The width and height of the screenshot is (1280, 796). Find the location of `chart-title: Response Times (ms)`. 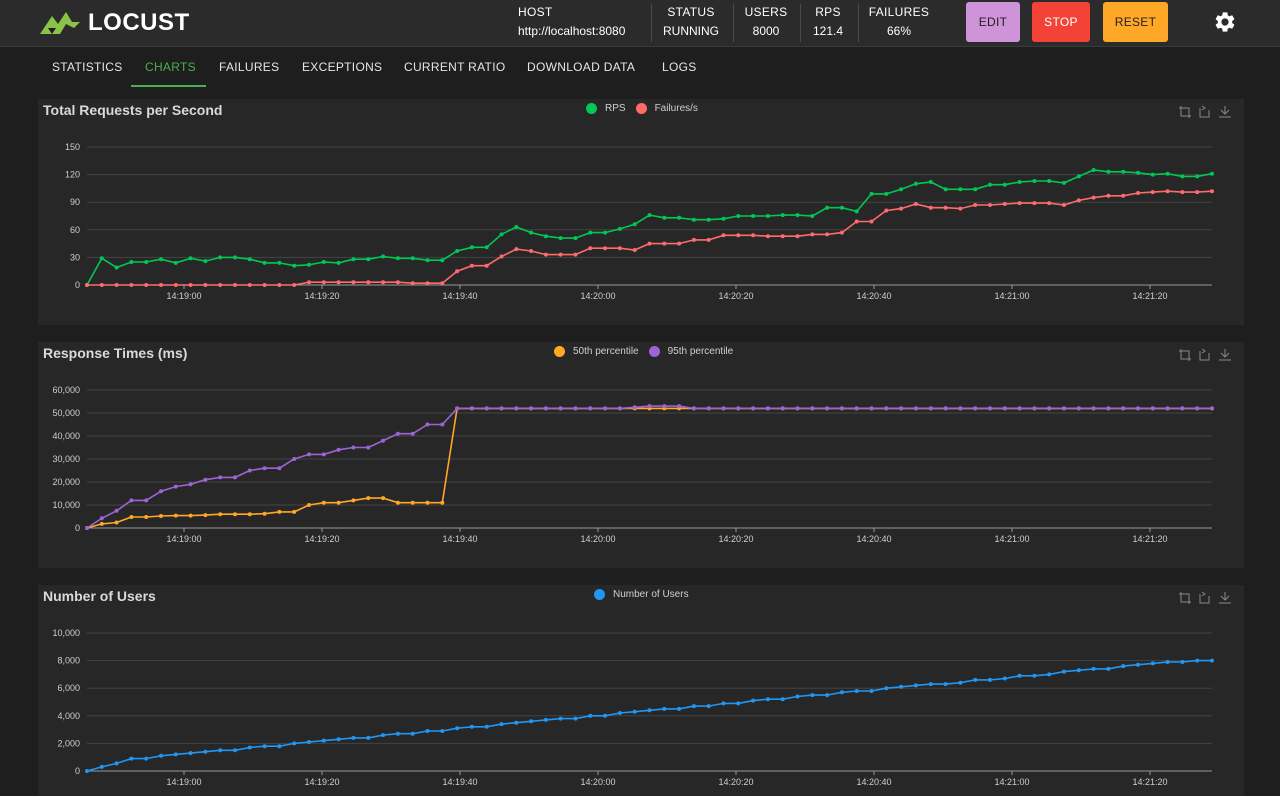

chart-title: Response Times (ms) is located at coordinates (115, 353).